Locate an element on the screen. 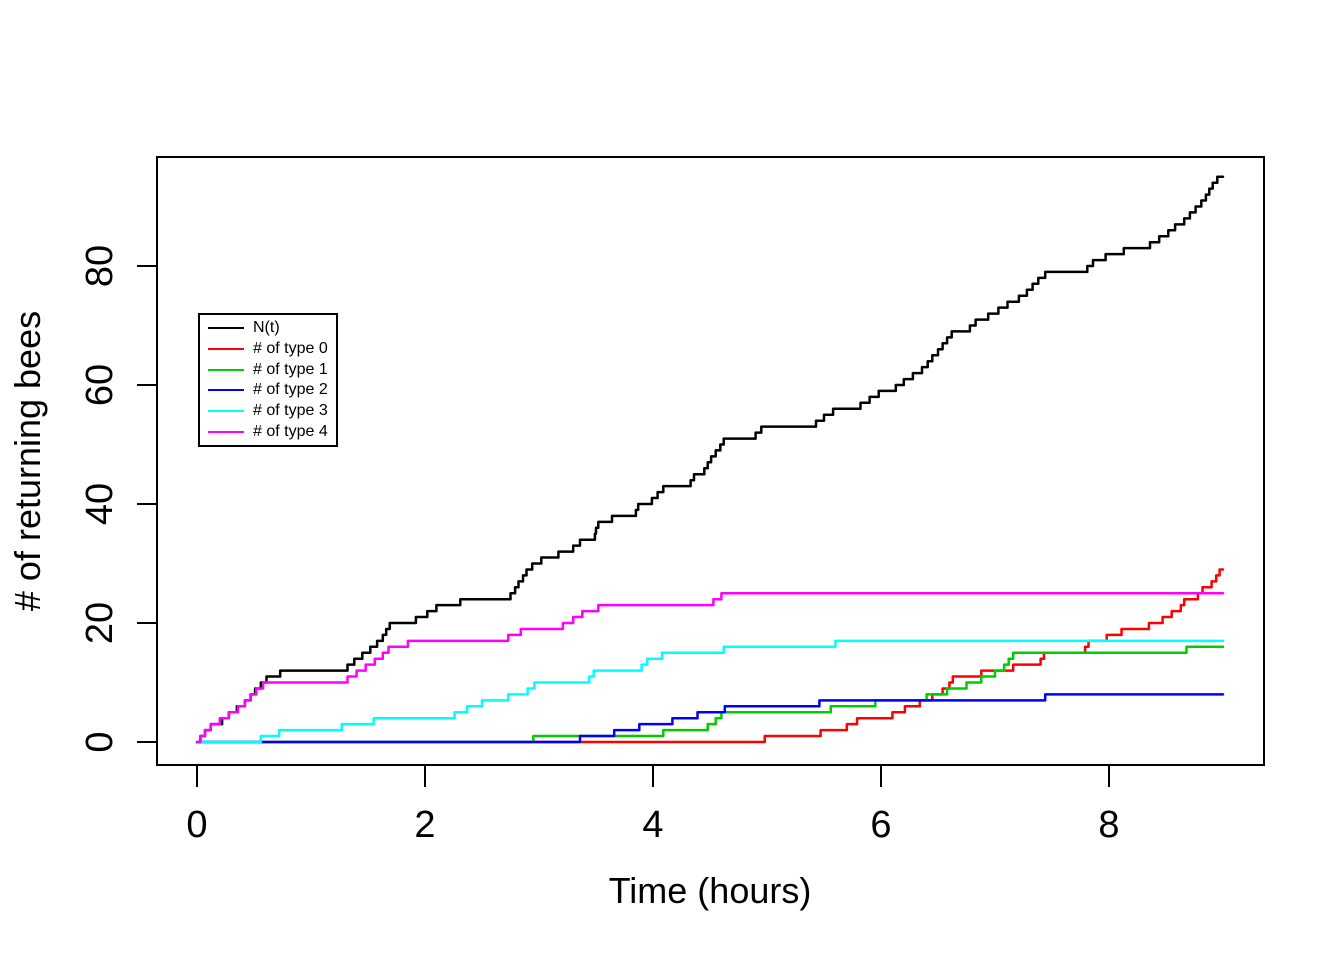 Image resolution: width=1344 pixels, height=960 pixels. legend-item: # of type 0 is located at coordinates (268, 349).